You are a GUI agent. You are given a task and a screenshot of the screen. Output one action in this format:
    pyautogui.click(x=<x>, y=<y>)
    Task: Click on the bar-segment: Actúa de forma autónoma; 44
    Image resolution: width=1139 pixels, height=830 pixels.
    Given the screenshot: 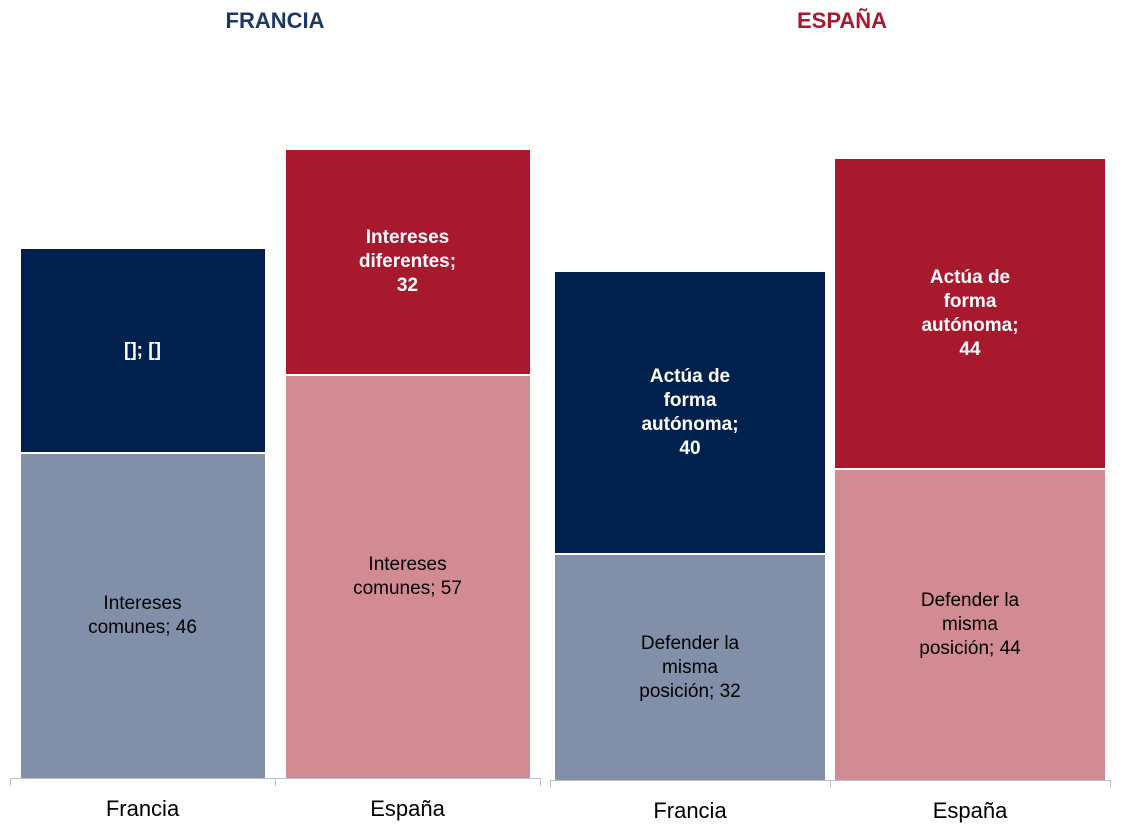 What is the action you would take?
    pyautogui.click(x=970, y=312)
    